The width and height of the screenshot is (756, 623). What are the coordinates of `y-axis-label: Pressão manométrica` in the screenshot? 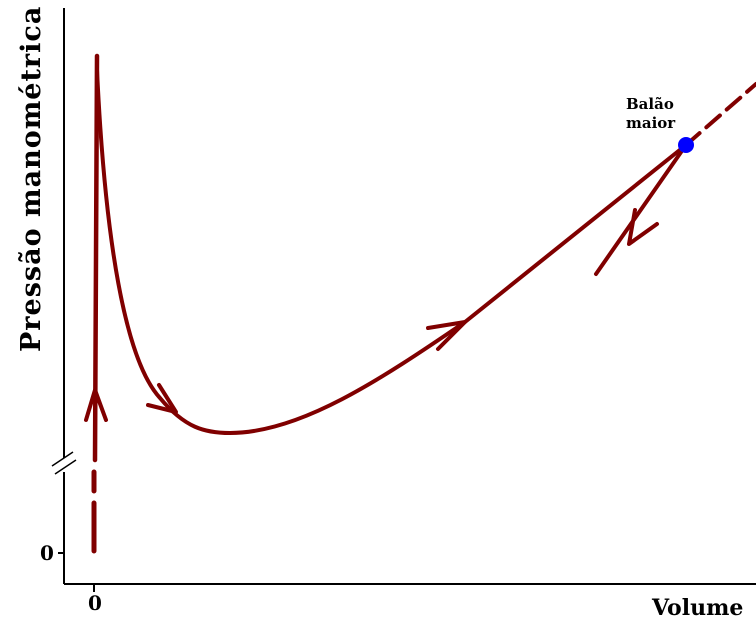 It's located at (31, 179).